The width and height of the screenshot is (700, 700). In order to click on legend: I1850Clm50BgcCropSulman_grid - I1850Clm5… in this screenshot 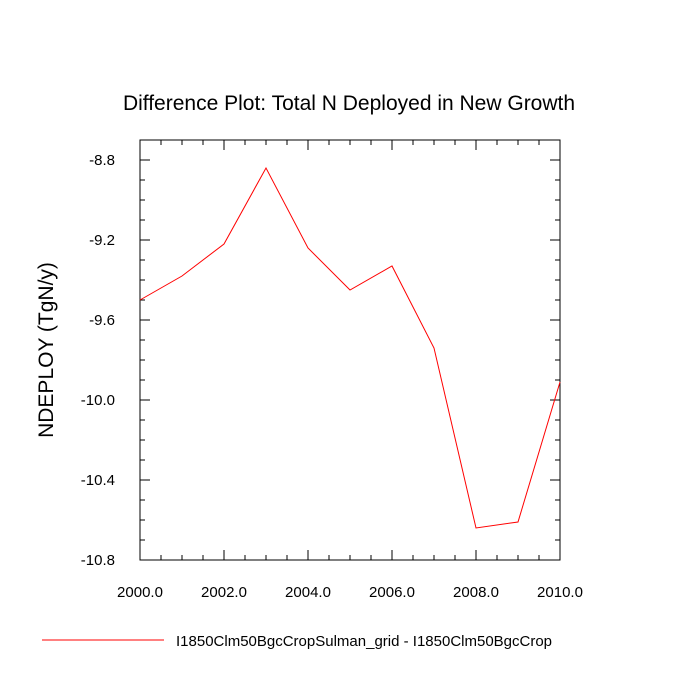, I will do `click(297, 641)`.